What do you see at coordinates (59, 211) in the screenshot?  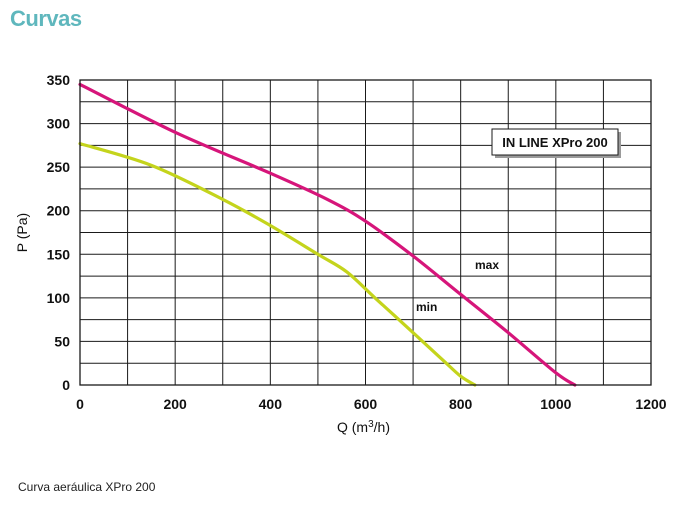 I see `y-tick-label: 200` at bounding box center [59, 211].